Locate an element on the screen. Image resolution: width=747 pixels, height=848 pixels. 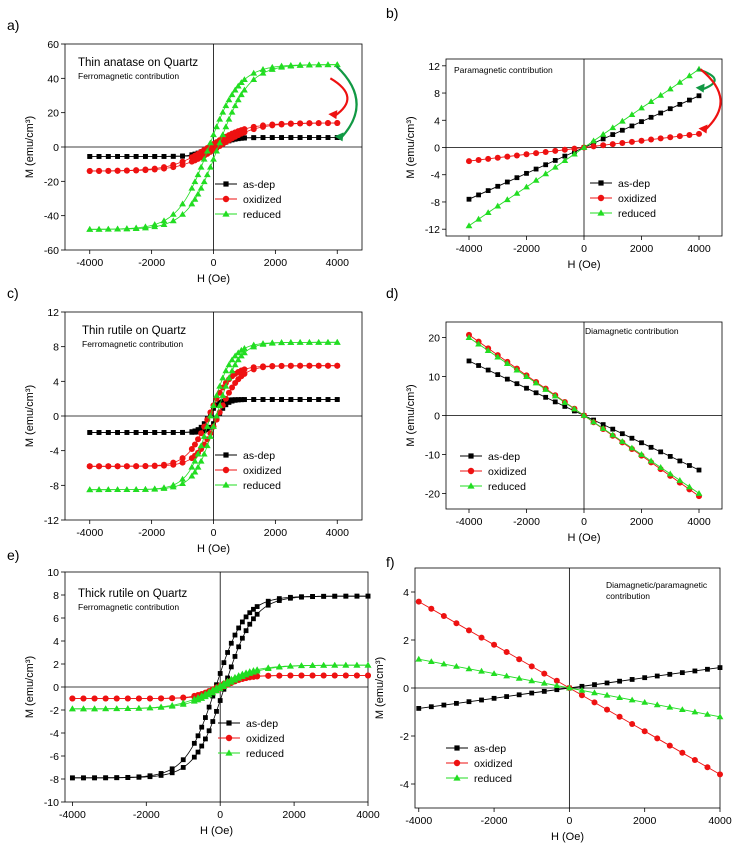
y-tick-label: 8 is located at coordinates (56, 596).